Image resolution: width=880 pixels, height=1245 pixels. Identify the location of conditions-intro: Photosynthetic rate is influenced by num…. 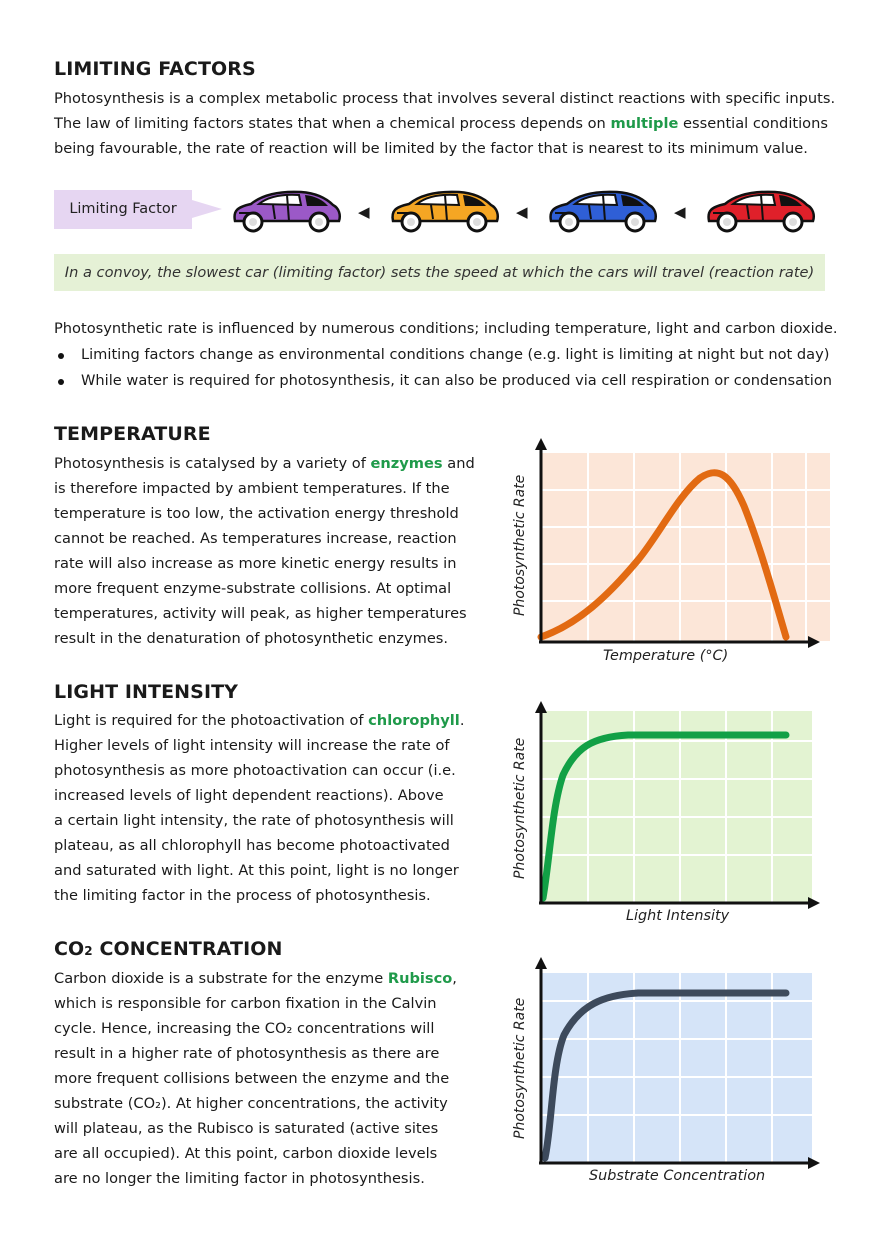
(446, 328).